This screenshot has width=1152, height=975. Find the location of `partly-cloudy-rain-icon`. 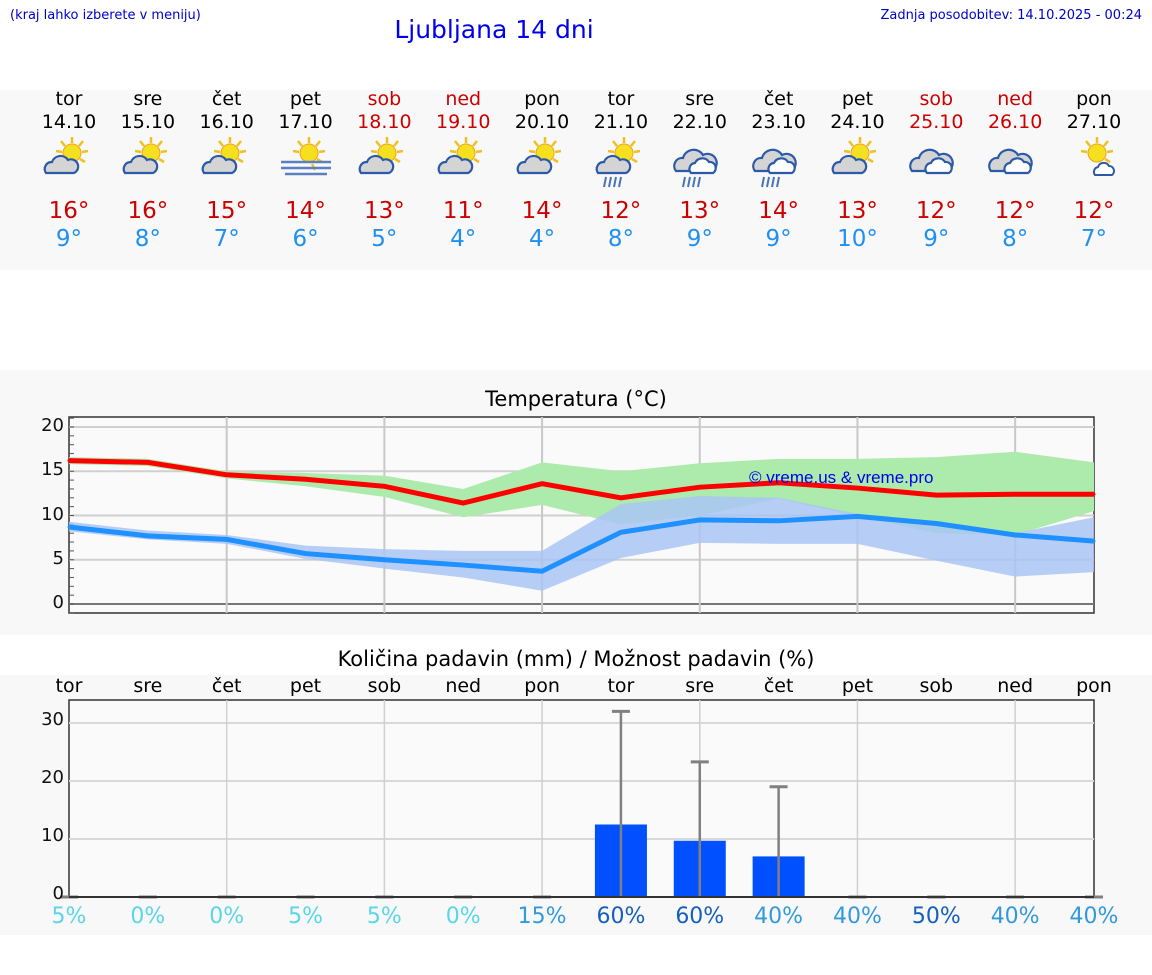

partly-cloudy-rain-icon is located at coordinates (621, 163).